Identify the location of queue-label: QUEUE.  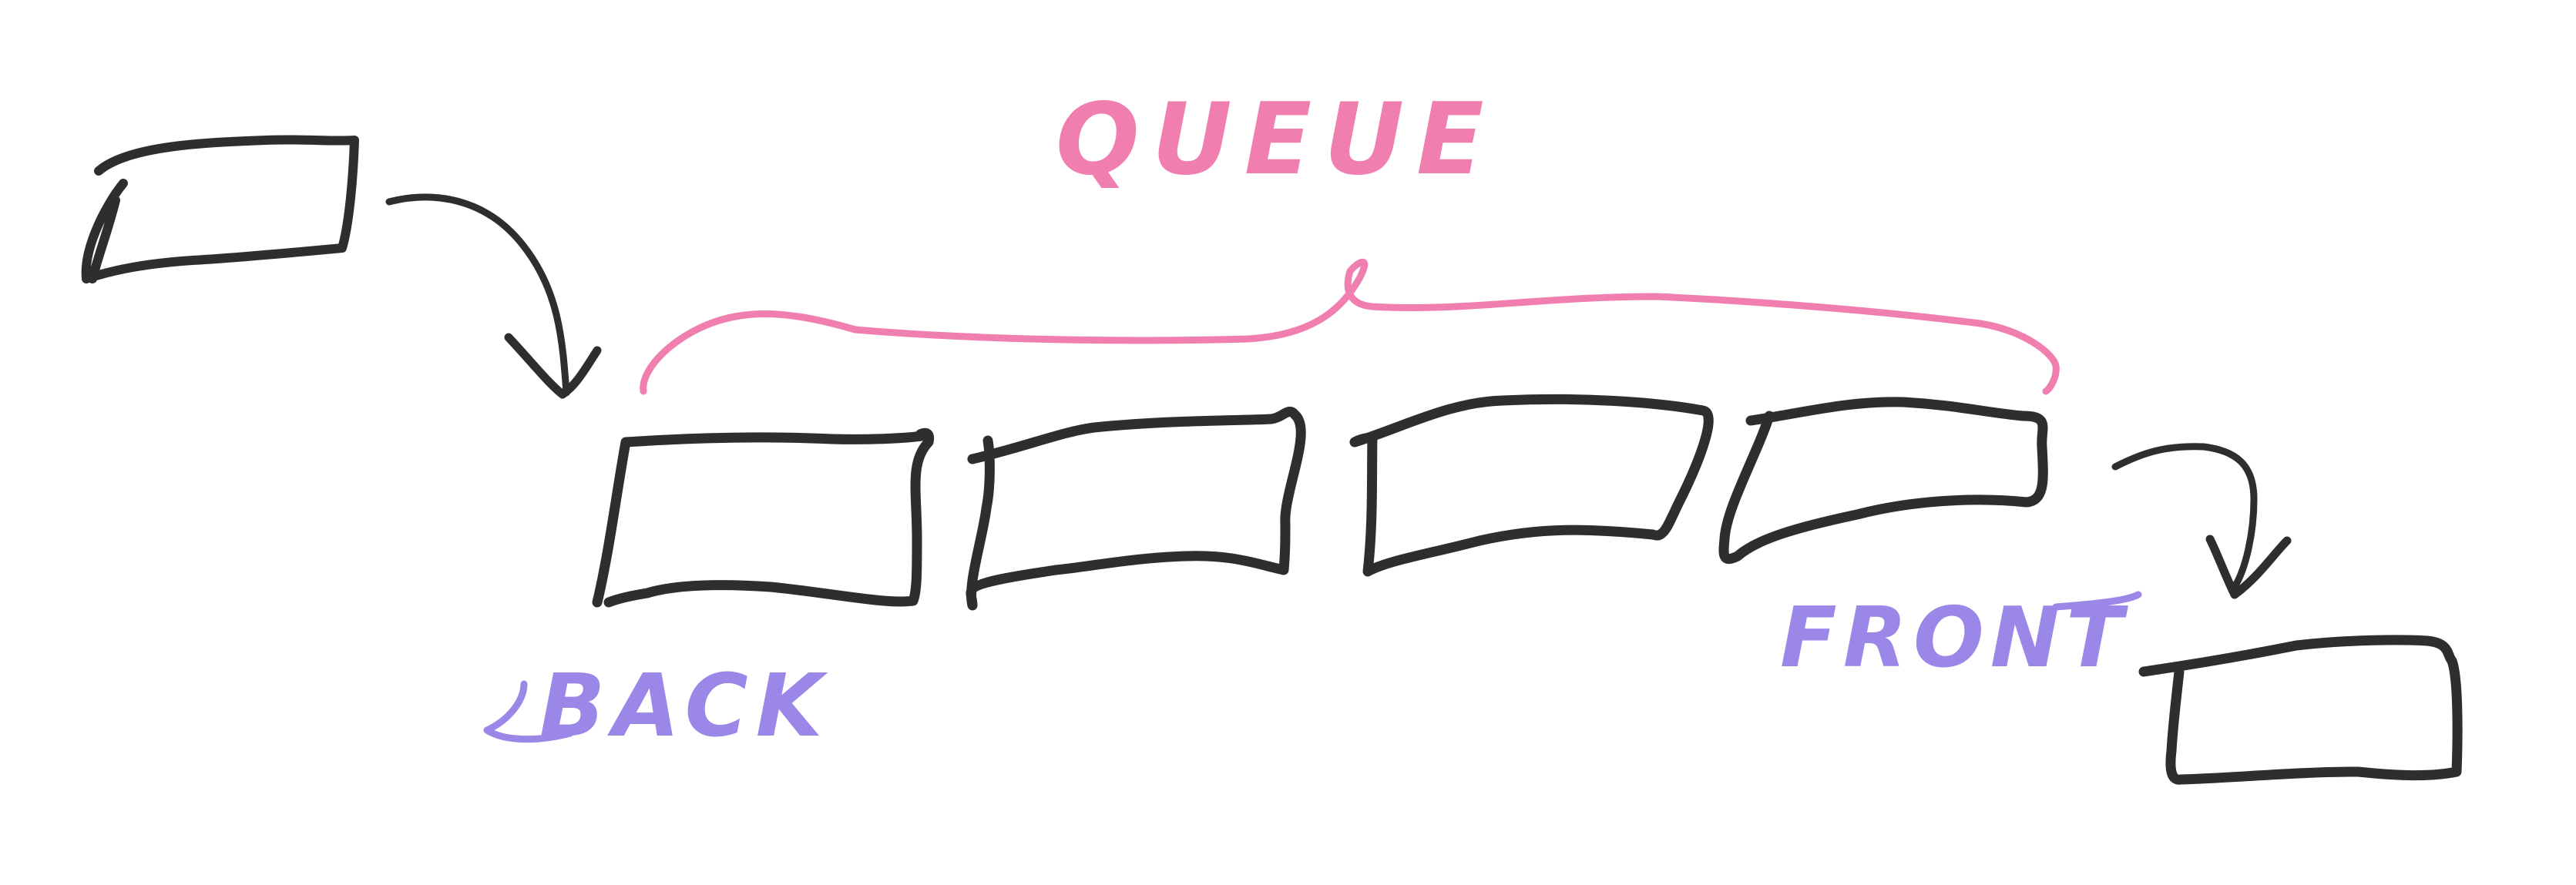
(1276, 139).